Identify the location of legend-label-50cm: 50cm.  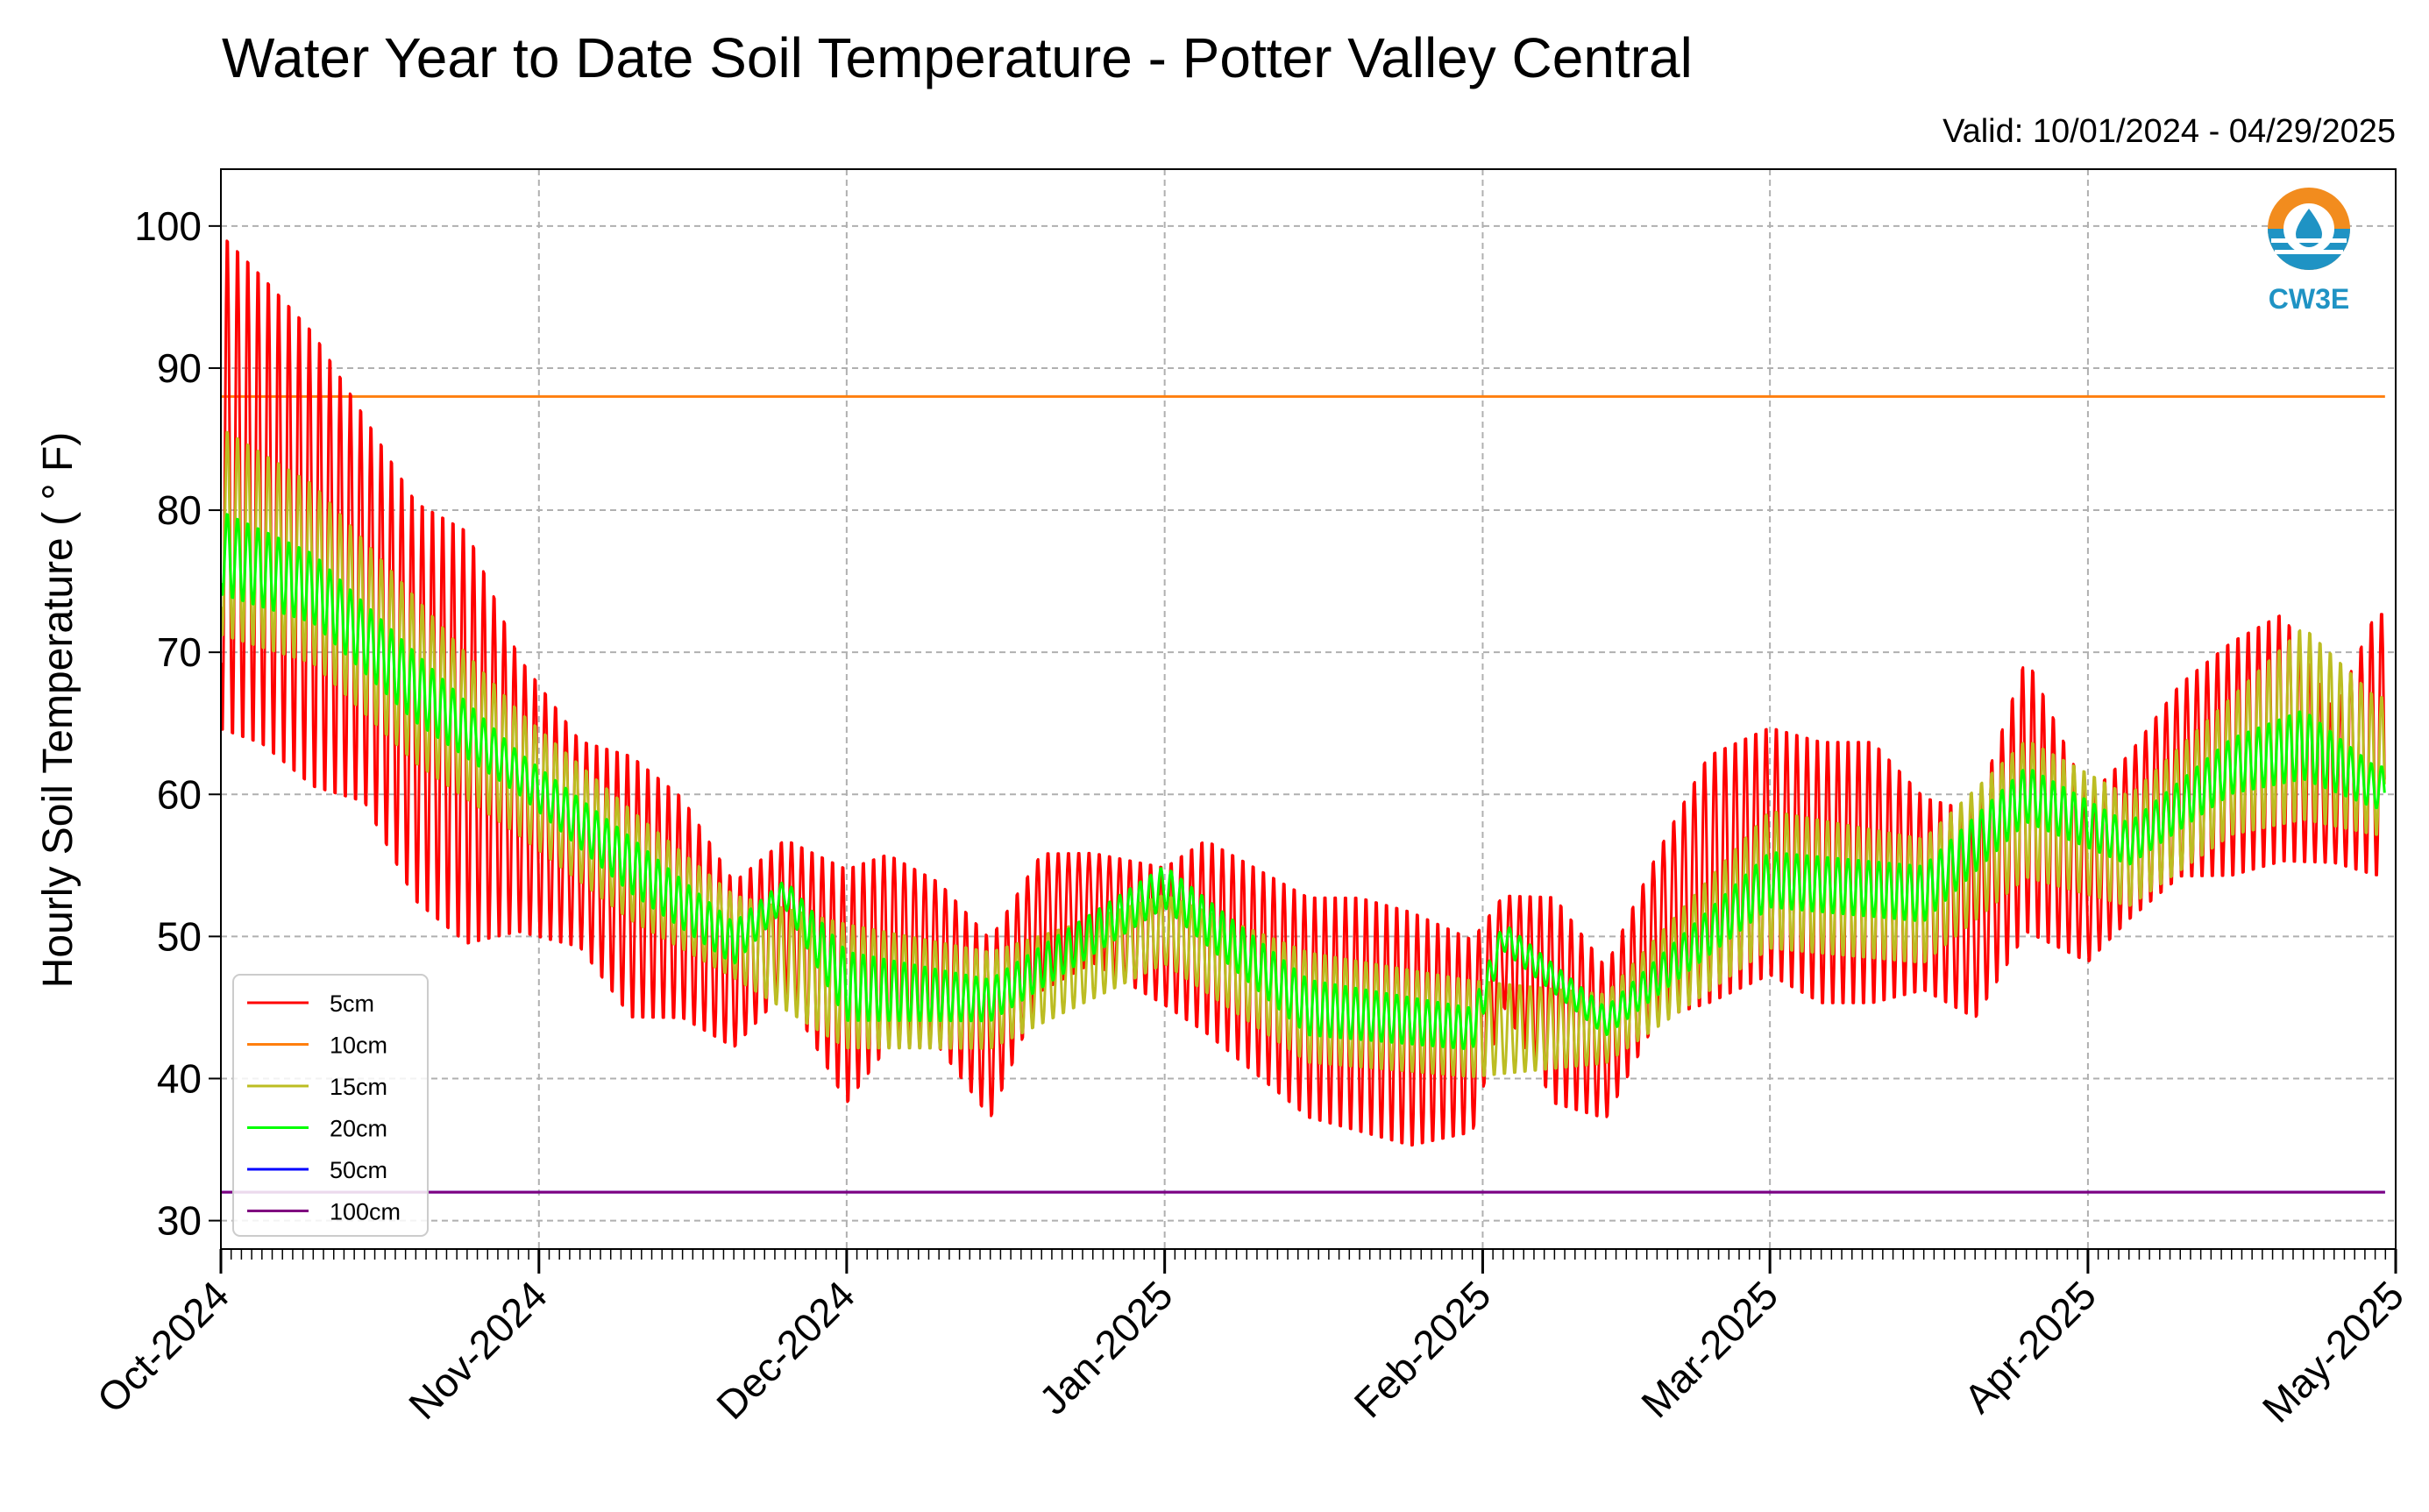
(359, 1170).